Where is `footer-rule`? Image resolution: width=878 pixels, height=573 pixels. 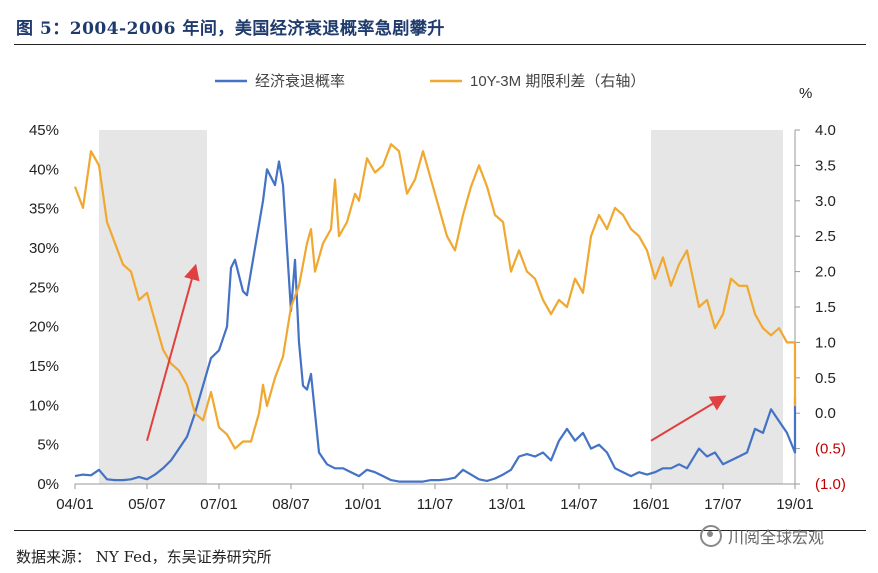 footer-rule is located at coordinates (440, 530).